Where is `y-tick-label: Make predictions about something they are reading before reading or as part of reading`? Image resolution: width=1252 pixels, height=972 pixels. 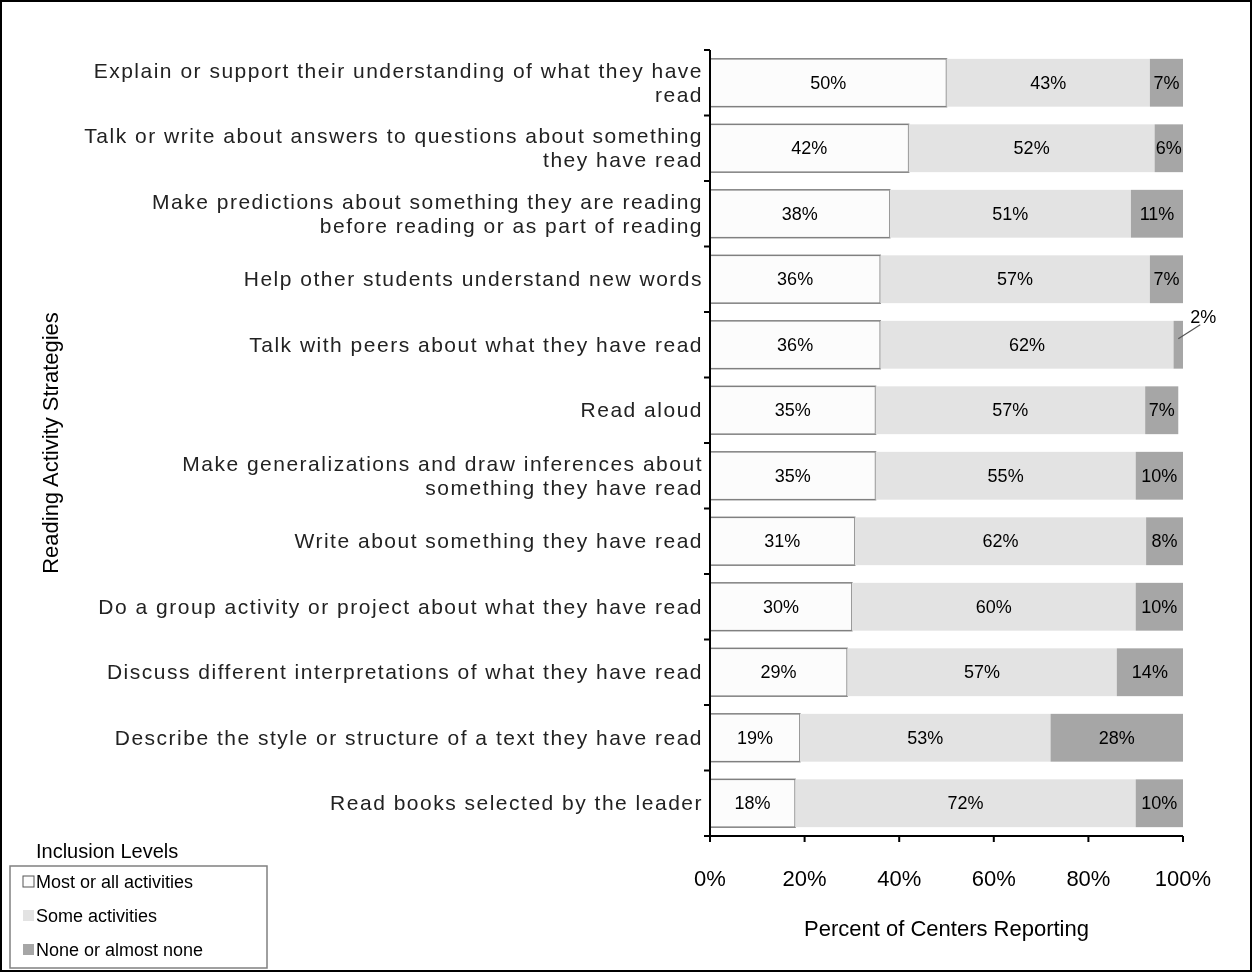
y-tick-label: Make predictions about something they are reading before reading or as part of reading is located at coordinates (427, 213).